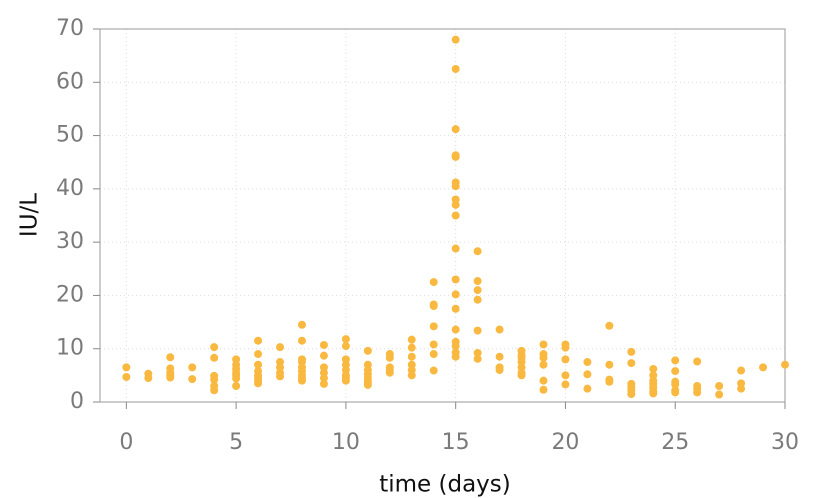  I want to click on y-tick-label: 60, so click(70, 81).